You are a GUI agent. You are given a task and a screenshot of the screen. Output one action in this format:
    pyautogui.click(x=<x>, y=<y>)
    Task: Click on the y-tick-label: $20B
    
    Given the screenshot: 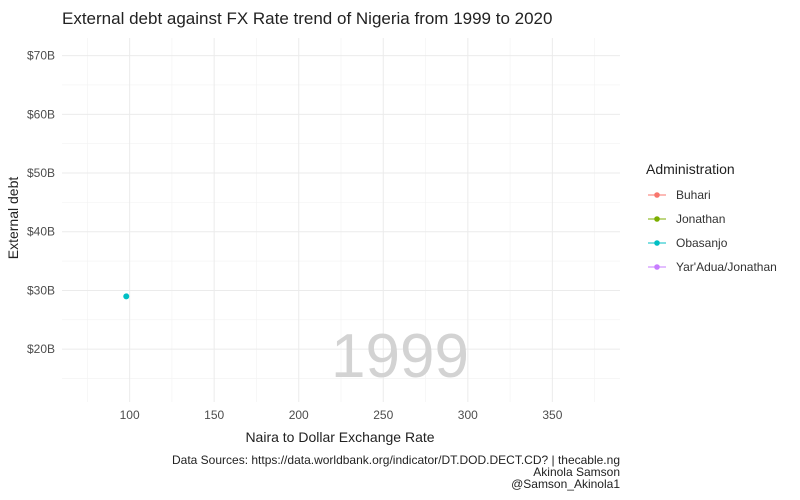 What is the action you would take?
    pyautogui.click(x=41, y=349)
    